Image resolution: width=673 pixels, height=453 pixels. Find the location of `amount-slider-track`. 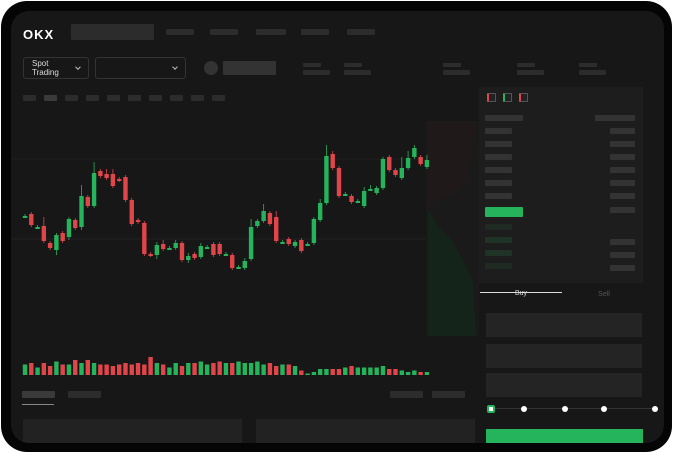

amount-slider-track is located at coordinates (574, 408).